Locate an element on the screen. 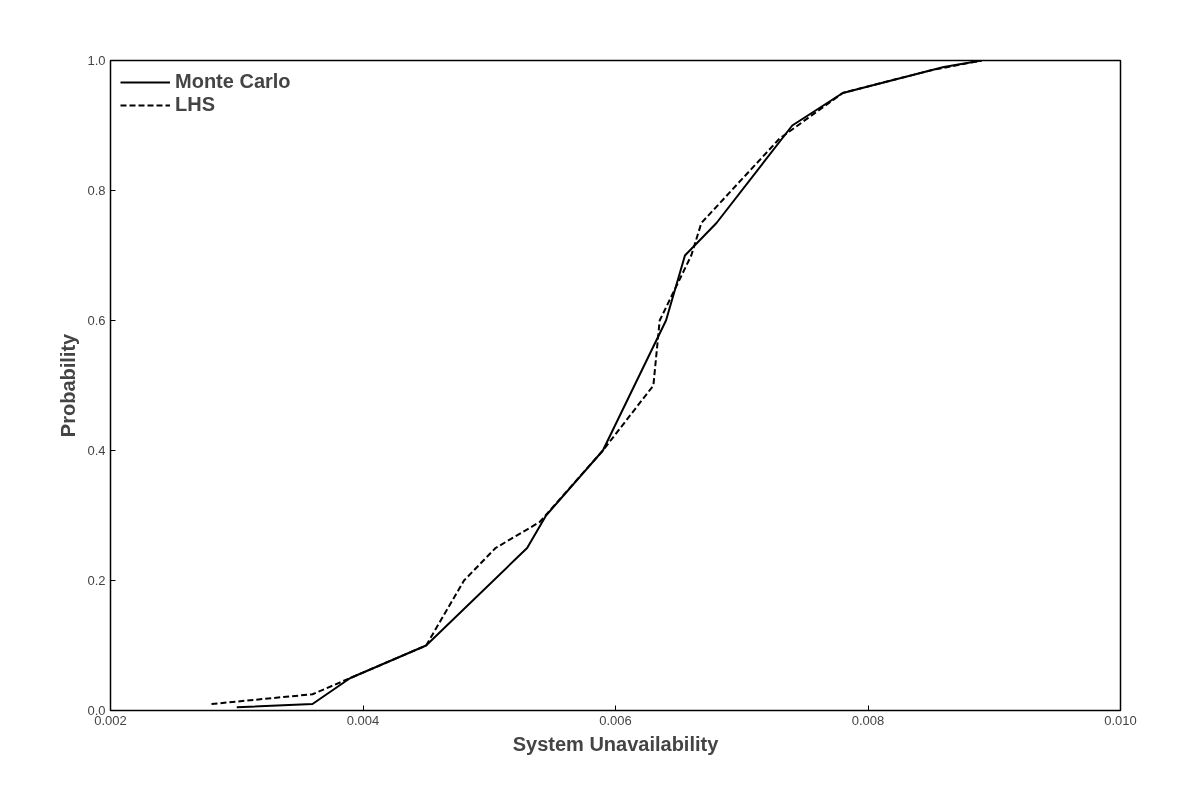 The image size is (1185, 810). y-tick-label: 1.0 is located at coordinates (96, 60).